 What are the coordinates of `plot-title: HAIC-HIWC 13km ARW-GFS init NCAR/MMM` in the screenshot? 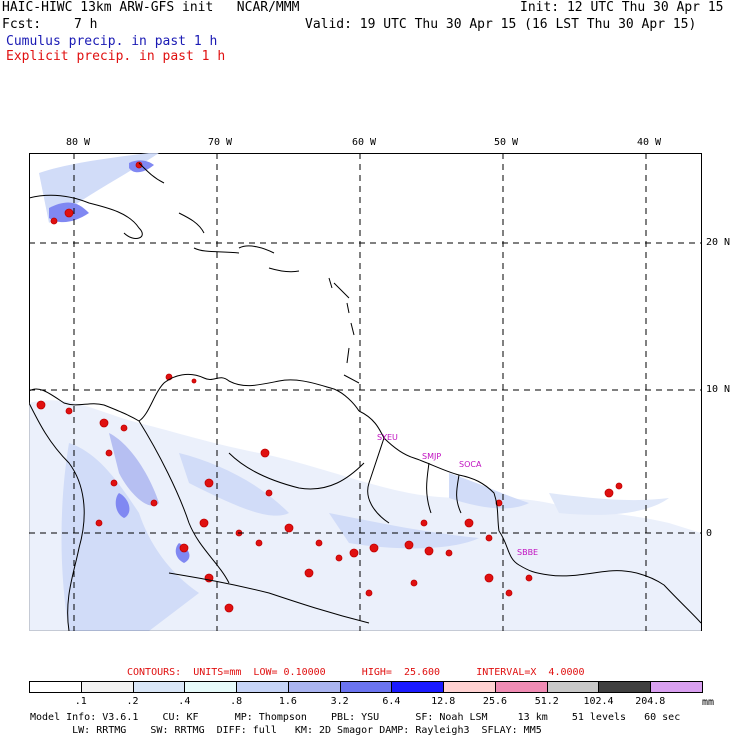 It's located at (151, 7).